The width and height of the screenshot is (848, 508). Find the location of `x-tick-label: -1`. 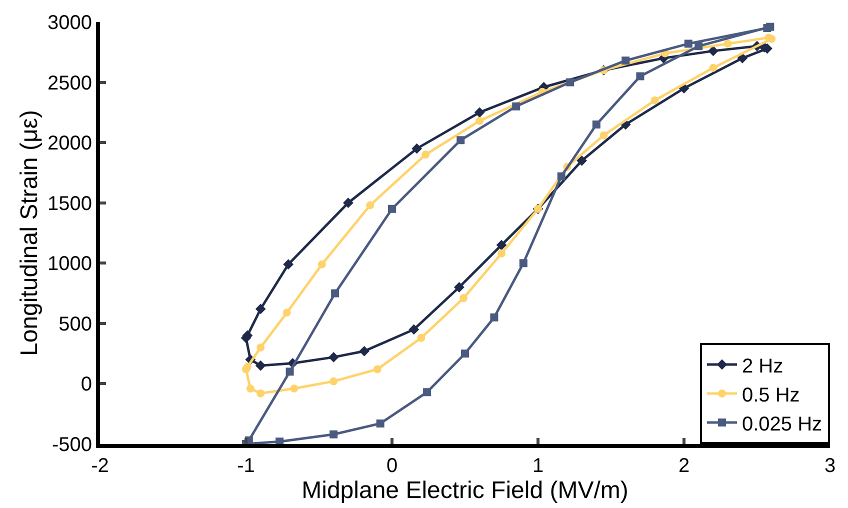

x-tick-label: -1 is located at coordinates (246, 466).